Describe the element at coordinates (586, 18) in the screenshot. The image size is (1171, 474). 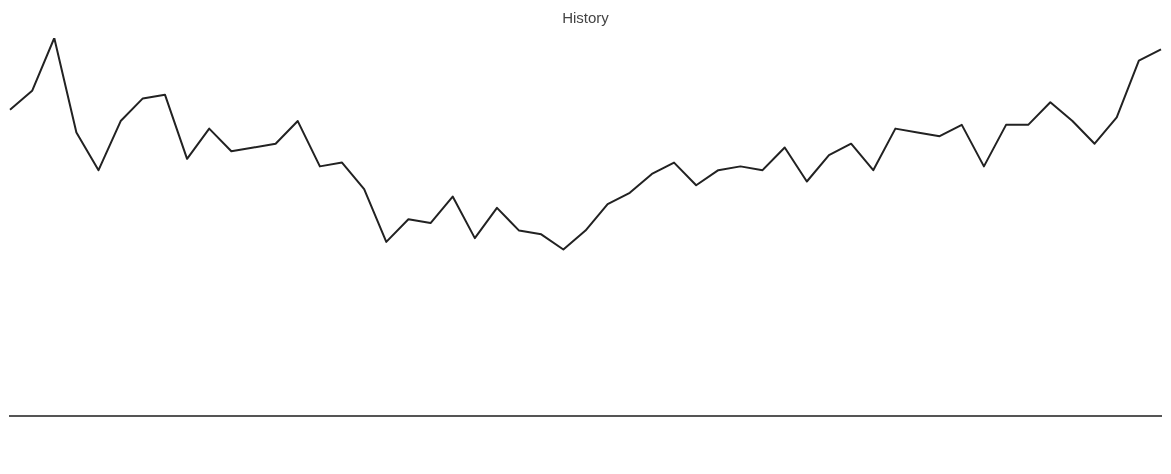
I see `chart-title: History` at that location.